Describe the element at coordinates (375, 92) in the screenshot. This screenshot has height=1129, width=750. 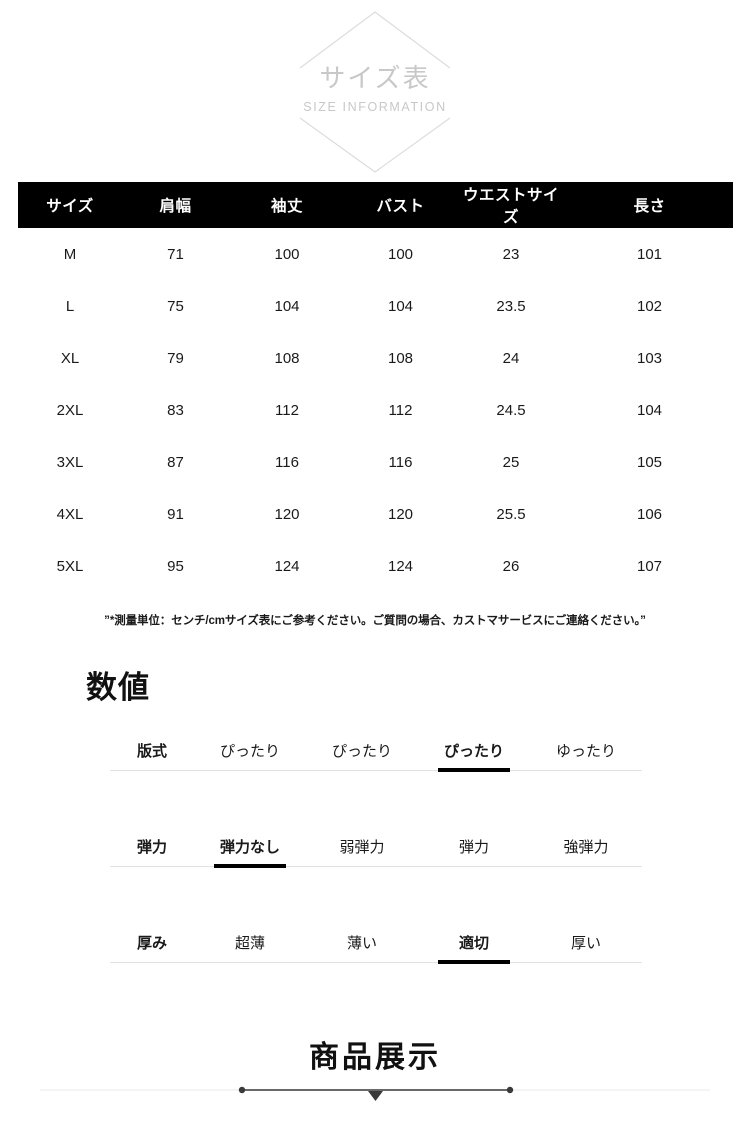
I see `diamond-outline-icon` at that location.